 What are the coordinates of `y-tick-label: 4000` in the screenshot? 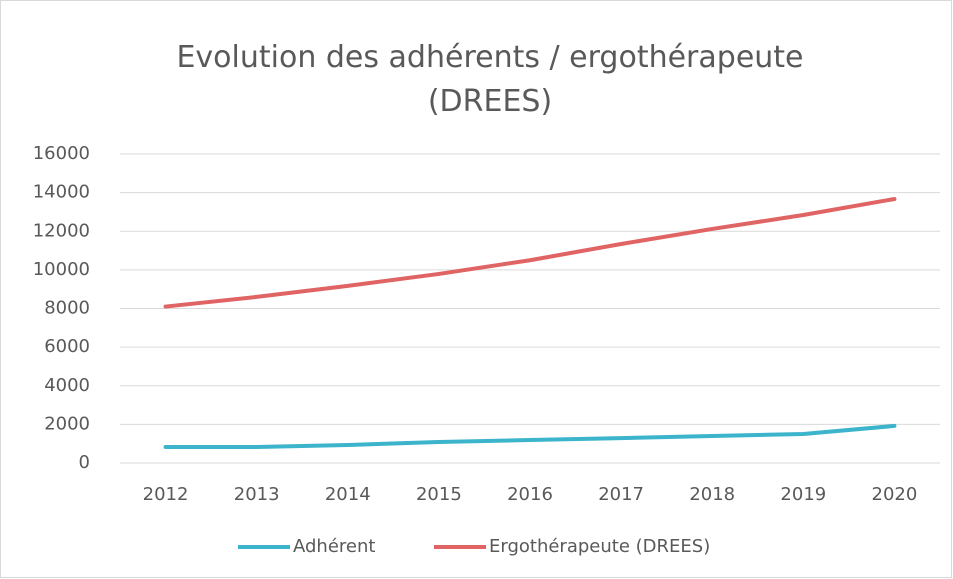 It's located at (67, 385).